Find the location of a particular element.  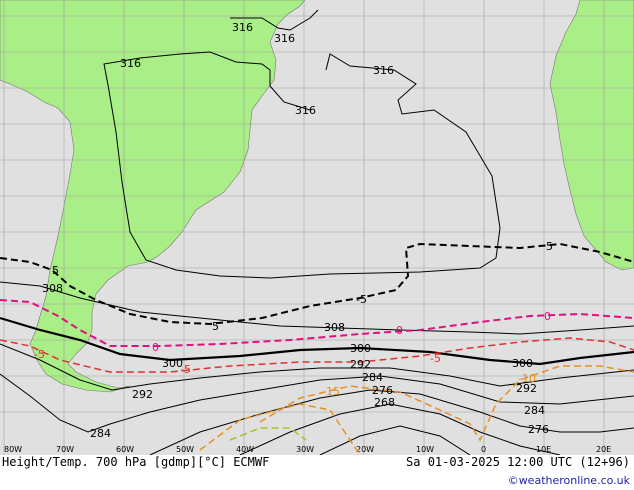

label-292-b: 292 is located at coordinates (360, 364).